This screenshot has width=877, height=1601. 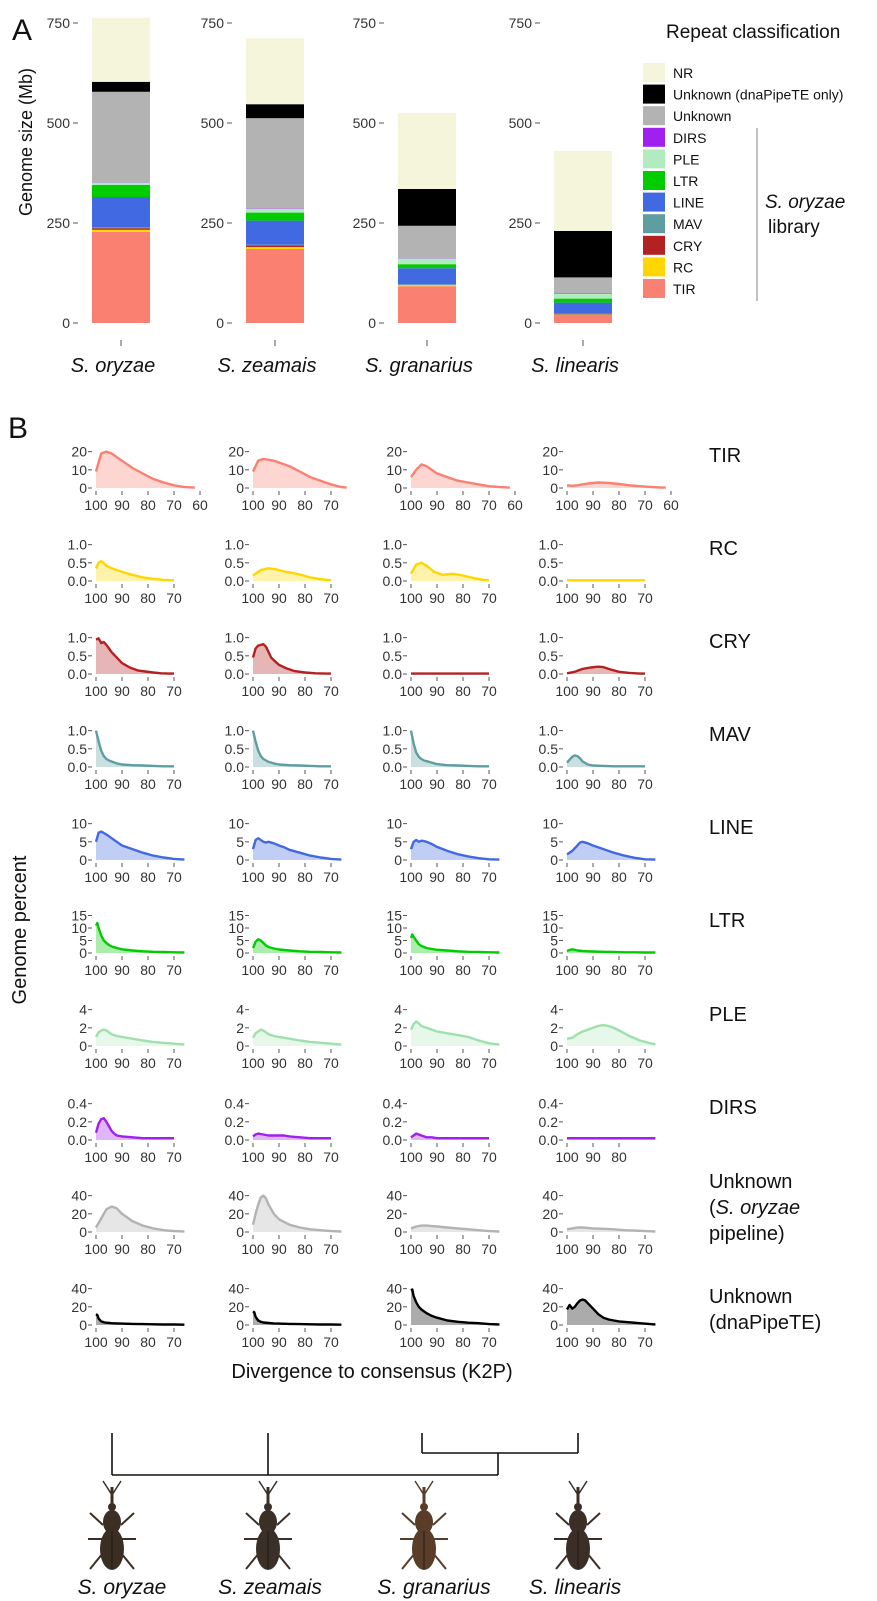 I want to click on panel-a-ylabel: Genome size (Mb), so click(x=26, y=142).